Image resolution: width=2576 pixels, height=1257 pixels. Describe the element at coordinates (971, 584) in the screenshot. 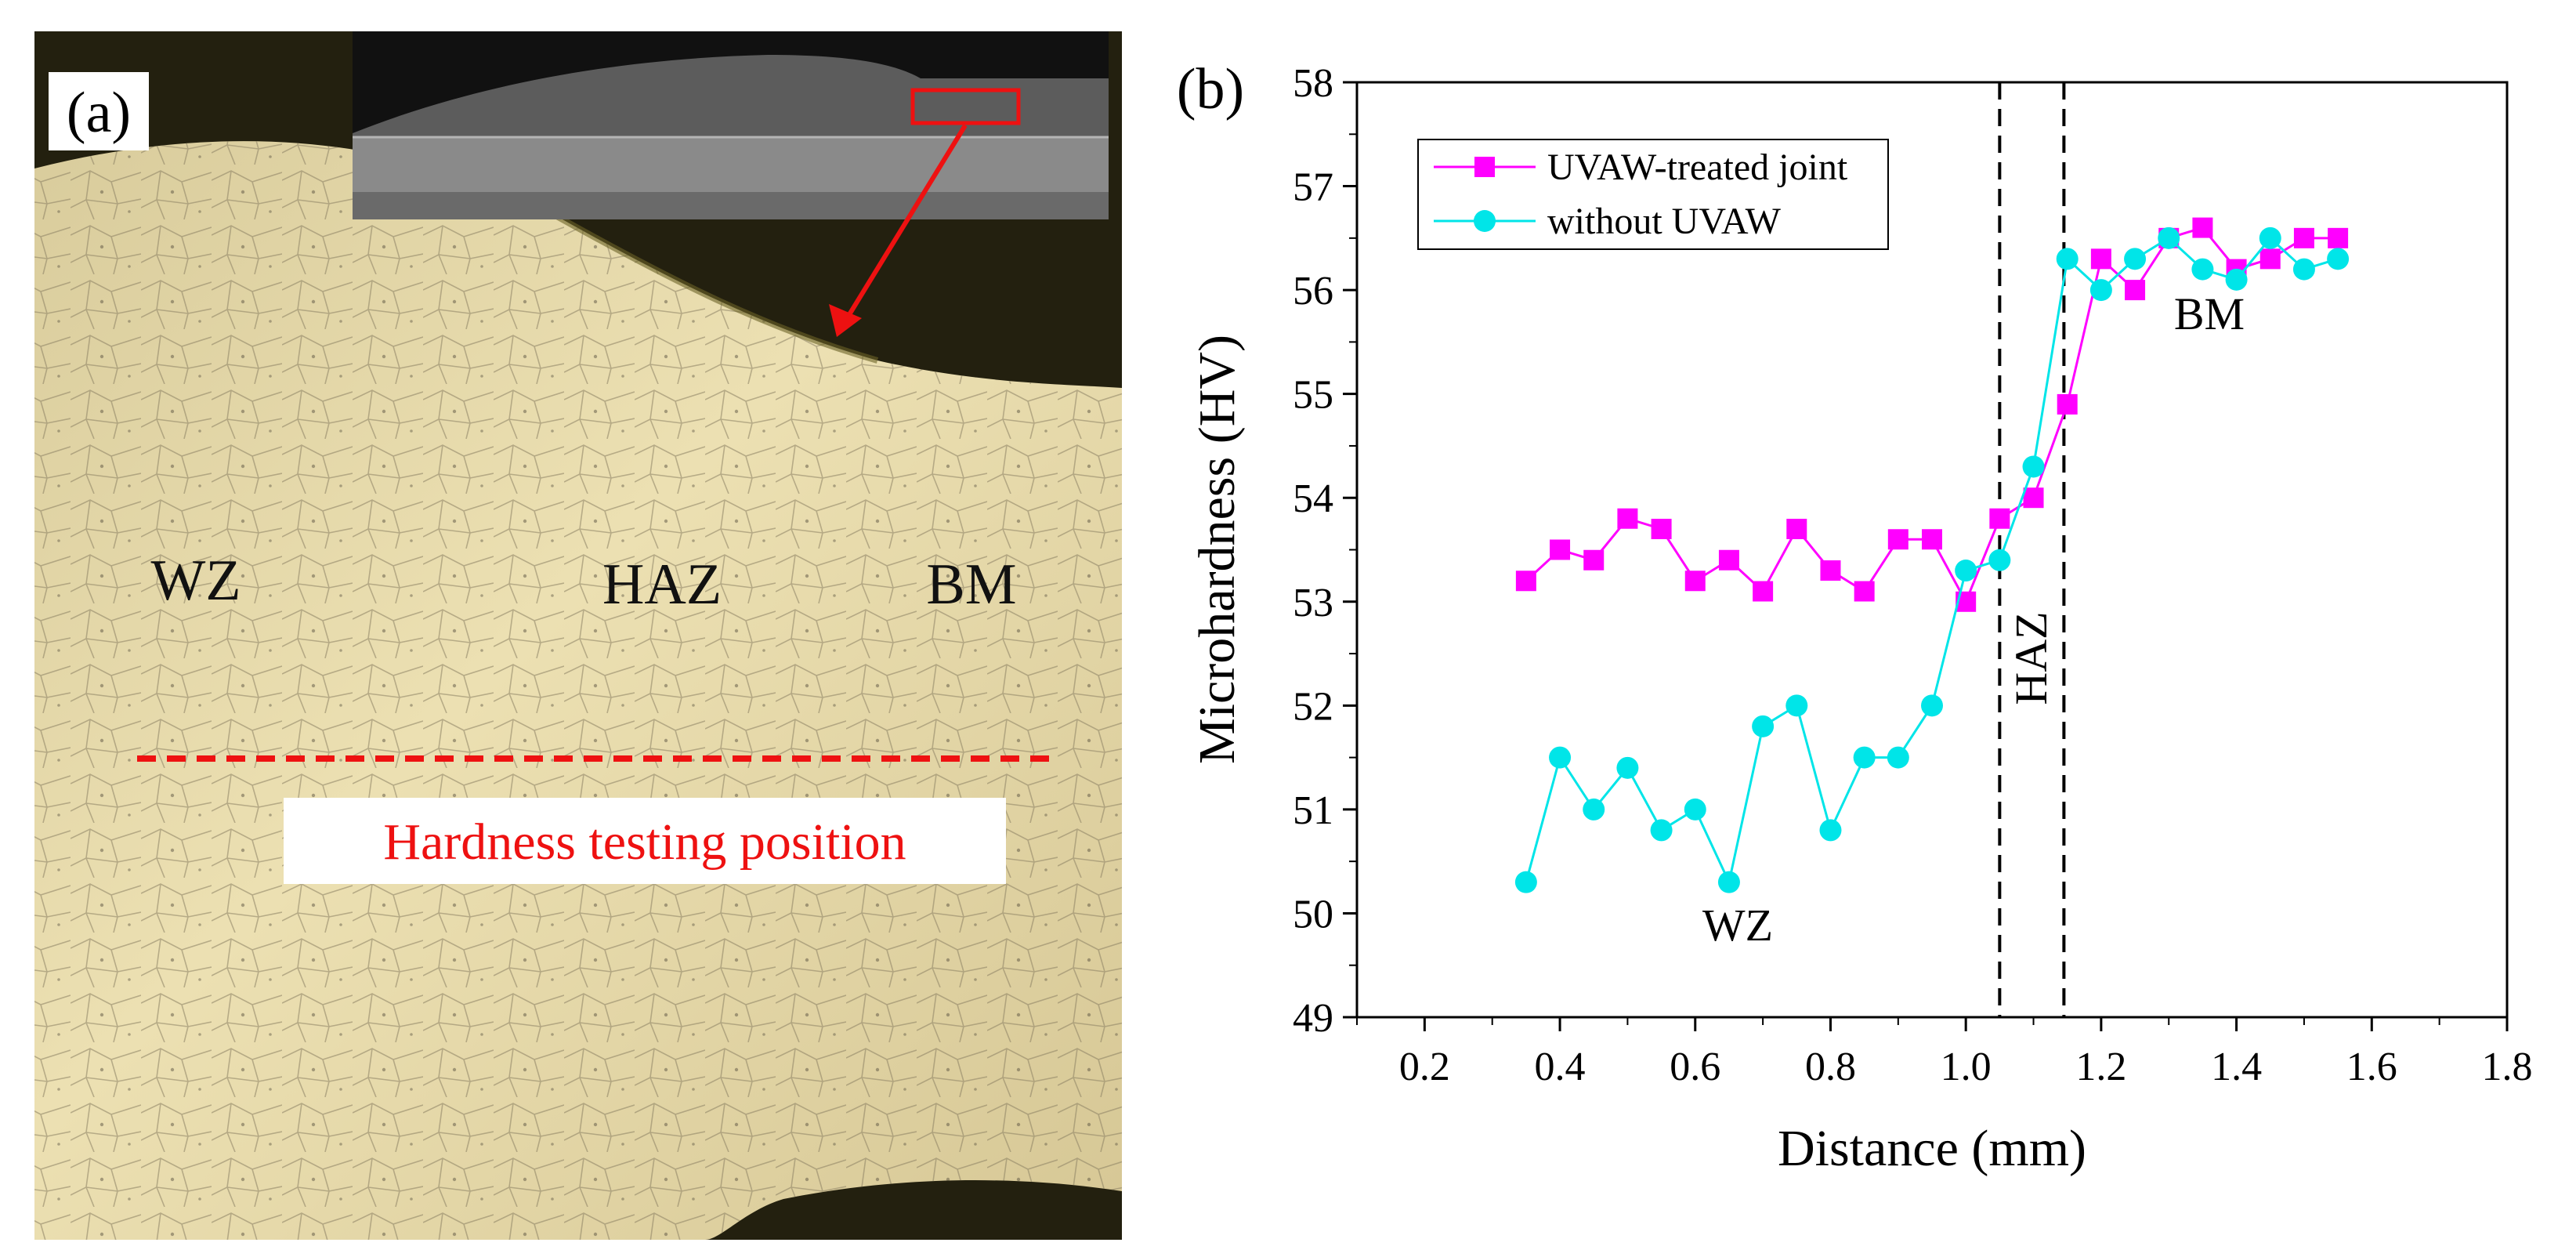

I see `zone-label-bm: BM` at that location.